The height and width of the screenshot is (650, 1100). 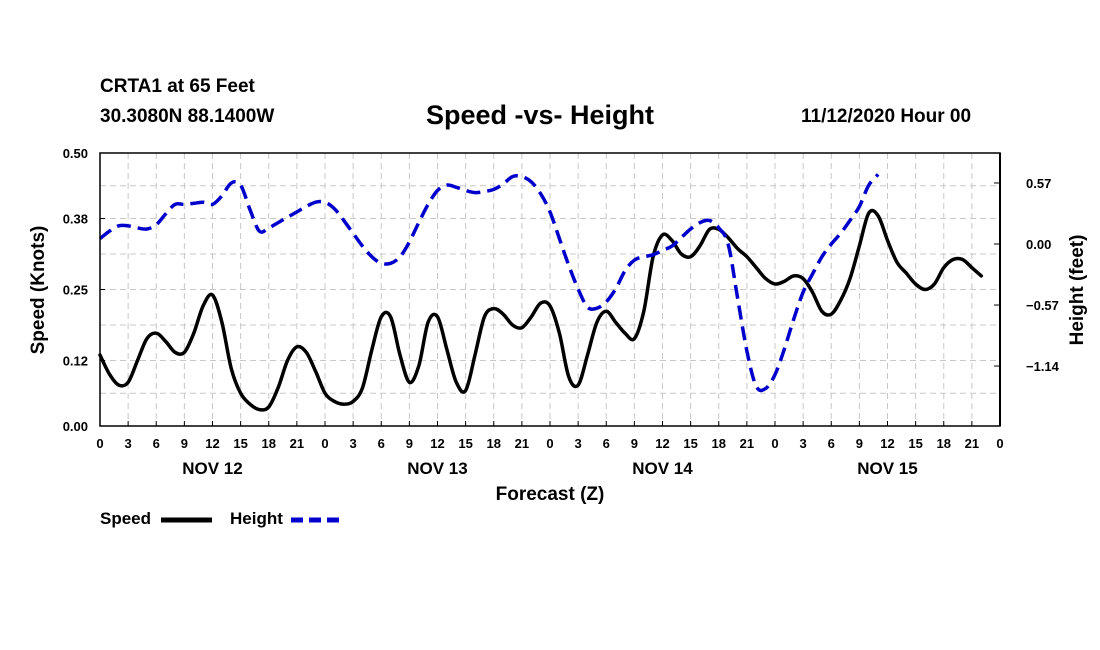 I want to click on forecast-datetime: 11/12/2020 Hour 00, so click(x=886, y=116).